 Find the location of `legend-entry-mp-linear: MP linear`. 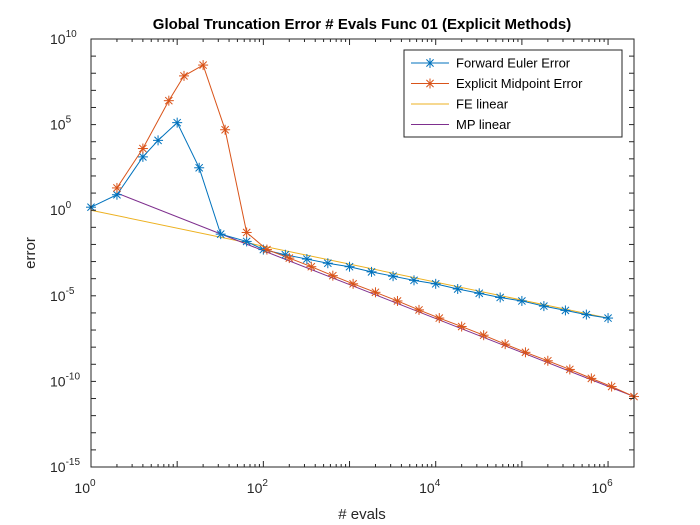

legend-entry-mp-linear: MP linear is located at coordinates (461, 124).